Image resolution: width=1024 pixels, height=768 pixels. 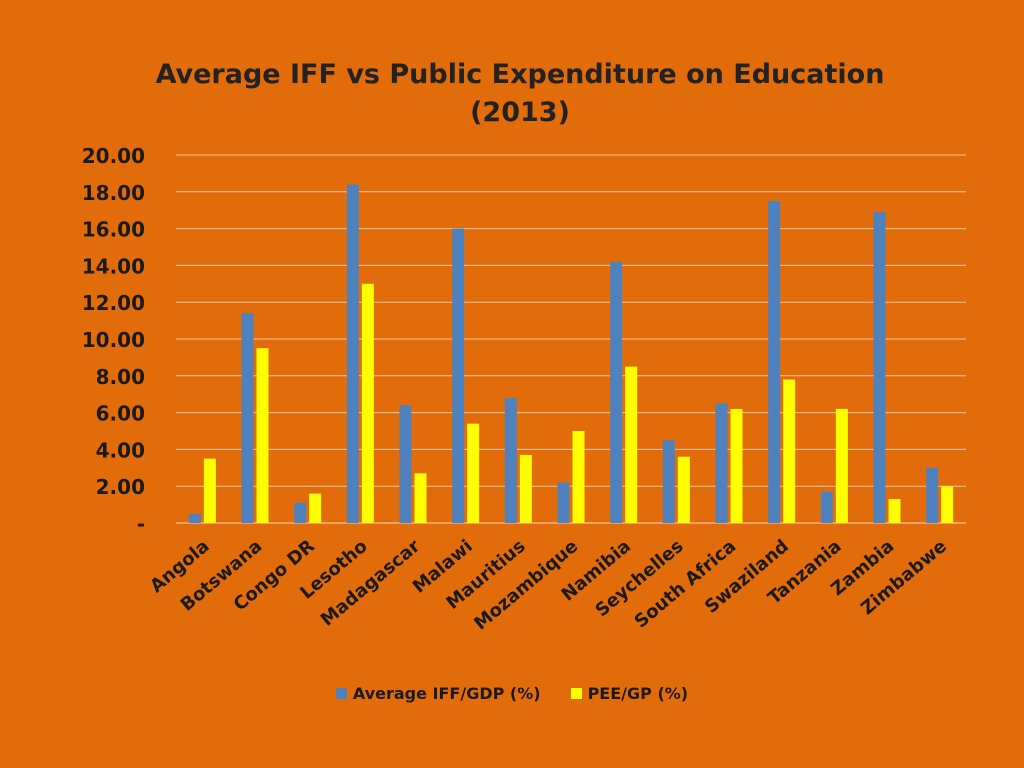 What do you see at coordinates (367, 403) in the screenshot?
I see `bar-pee-lesotho` at bounding box center [367, 403].